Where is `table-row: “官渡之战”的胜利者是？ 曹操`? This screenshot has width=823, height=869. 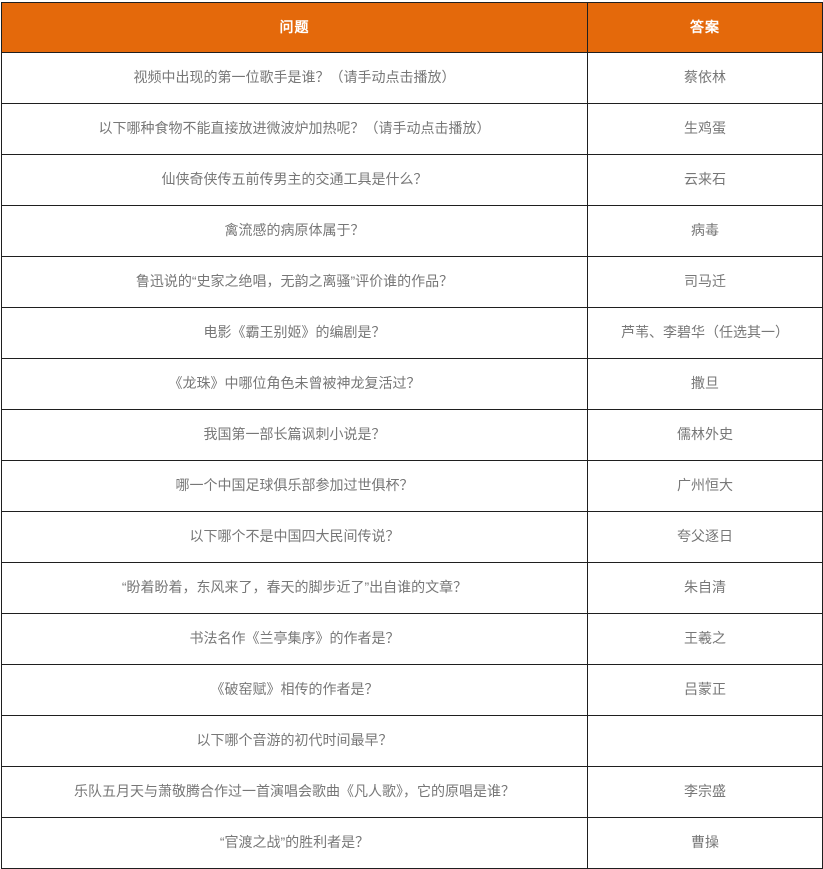 table-row: “官渡之战”的胜利者是？ 曹操 is located at coordinates (412, 843).